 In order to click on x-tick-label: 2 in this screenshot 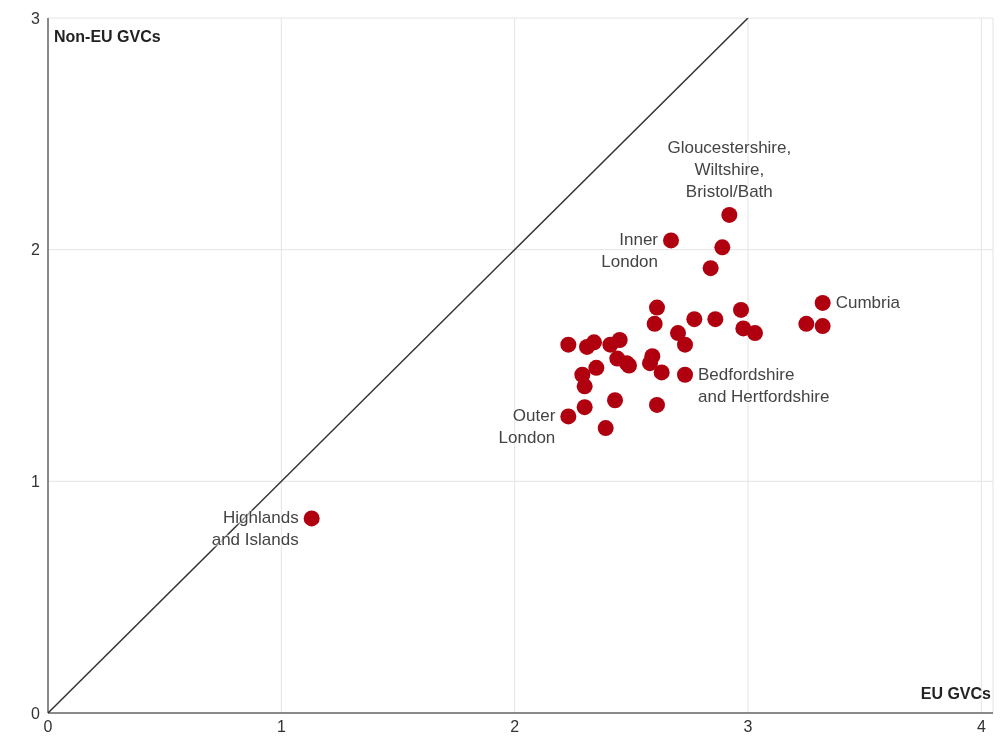, I will do `click(515, 727)`.